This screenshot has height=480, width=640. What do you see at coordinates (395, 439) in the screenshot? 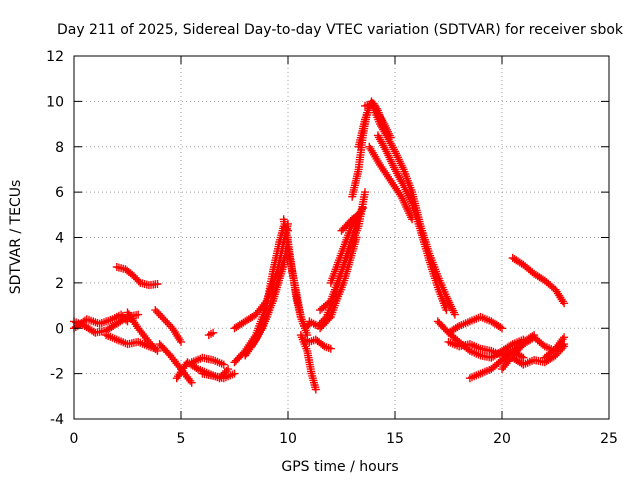
I see `x-tick-label: 15` at bounding box center [395, 439].